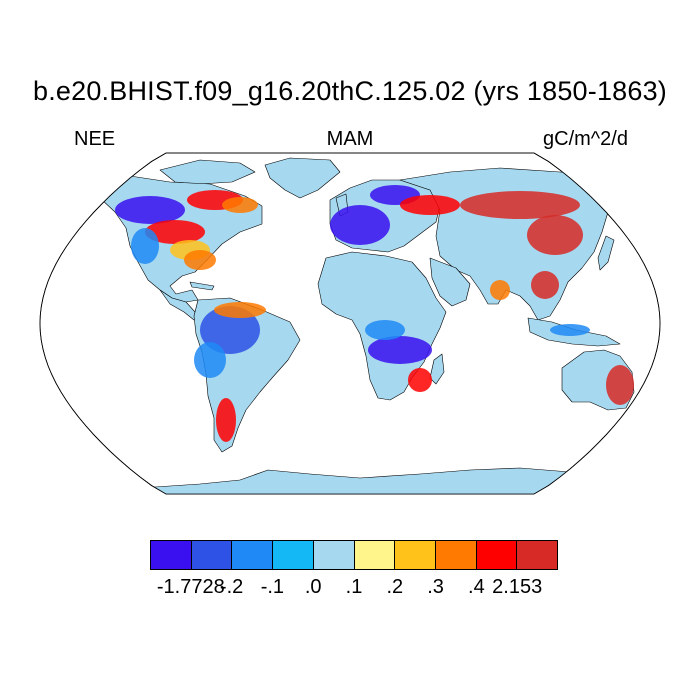  I want to click on colorbar-label-5: .2, so click(395, 587).